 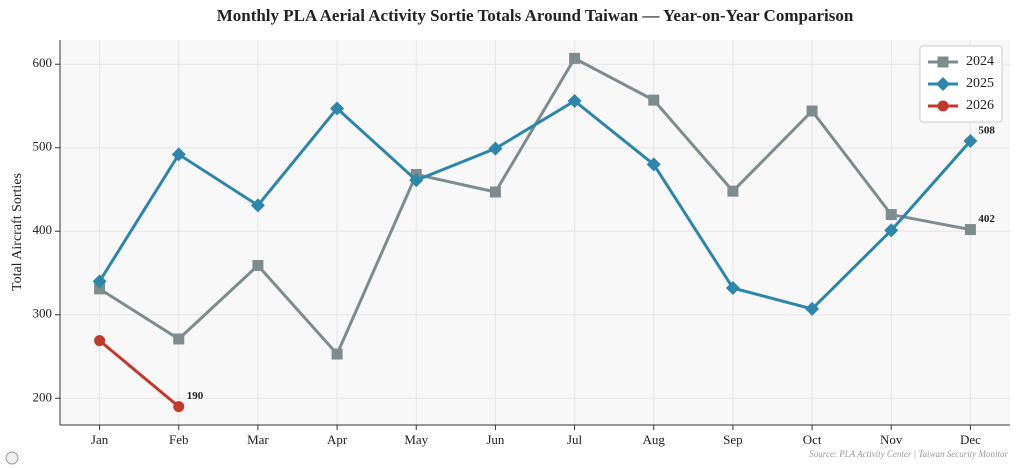 I want to click on y-axis-label: Total Aircraft Sorties, so click(x=17, y=232).